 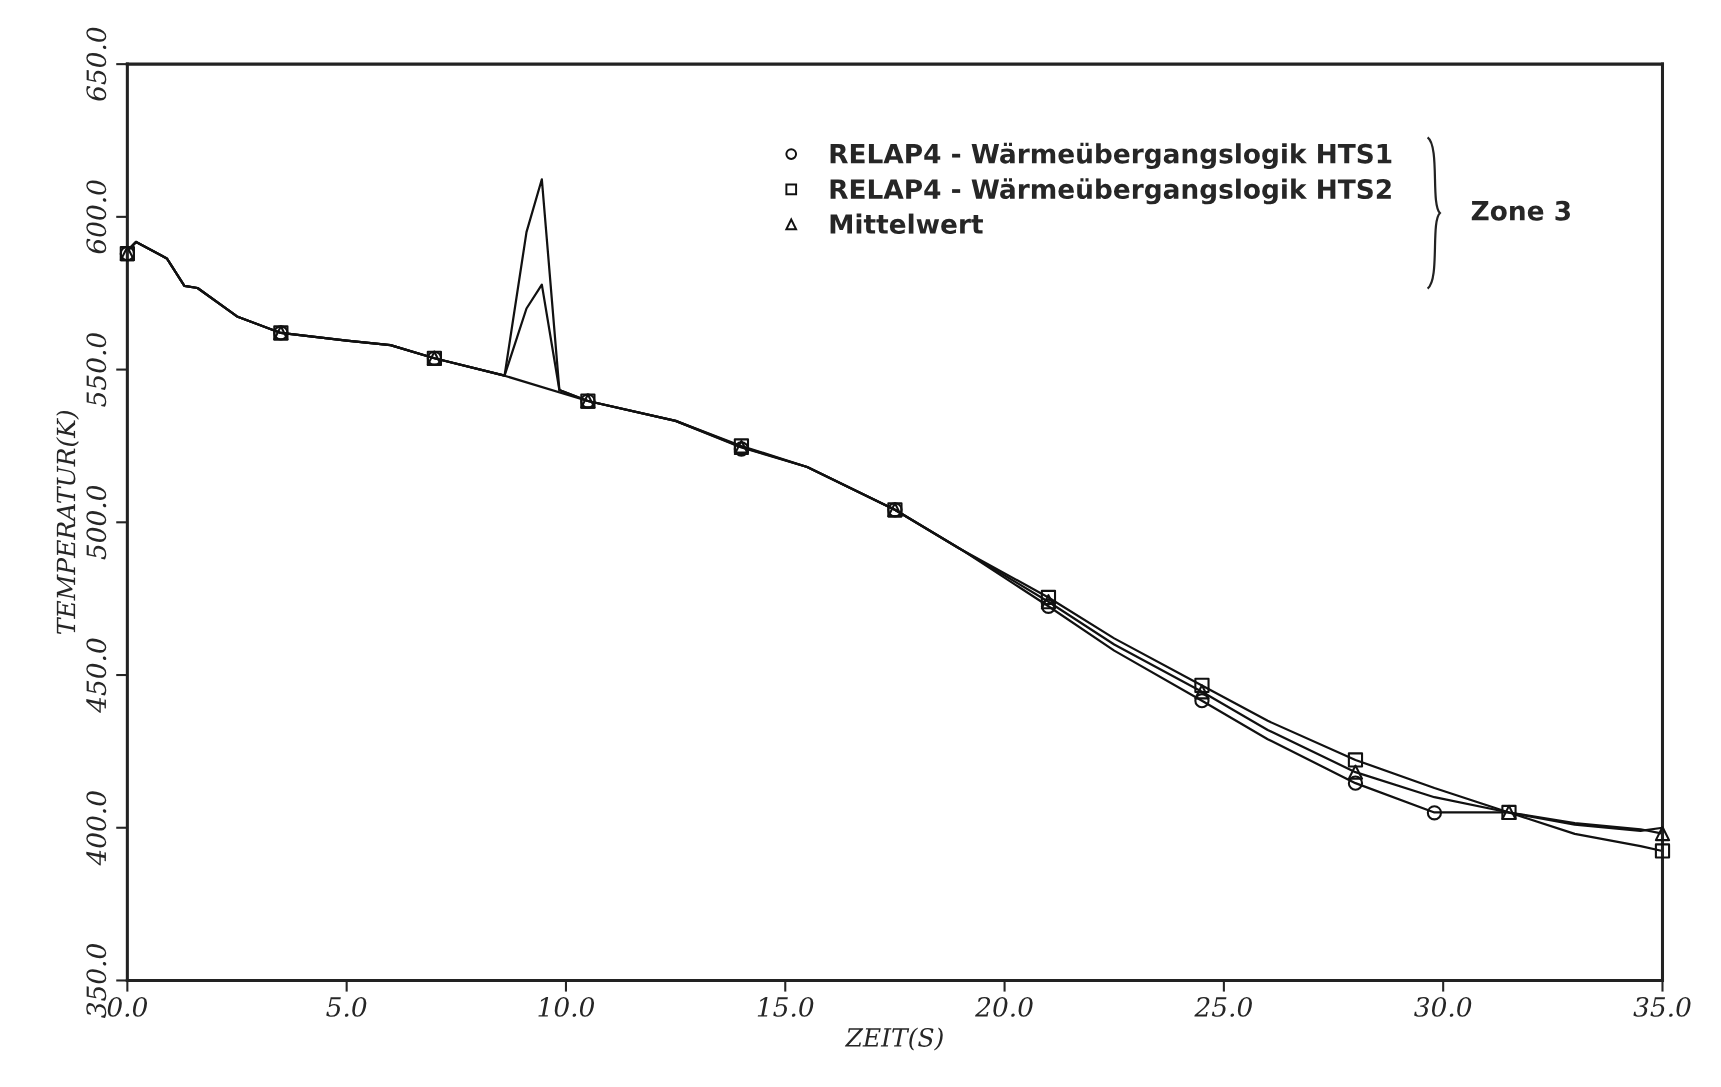 What do you see at coordinates (1110, 191) in the screenshot?
I see `legend-label: RELAP4 - Wärmeübergangslogik HTS2` at bounding box center [1110, 191].